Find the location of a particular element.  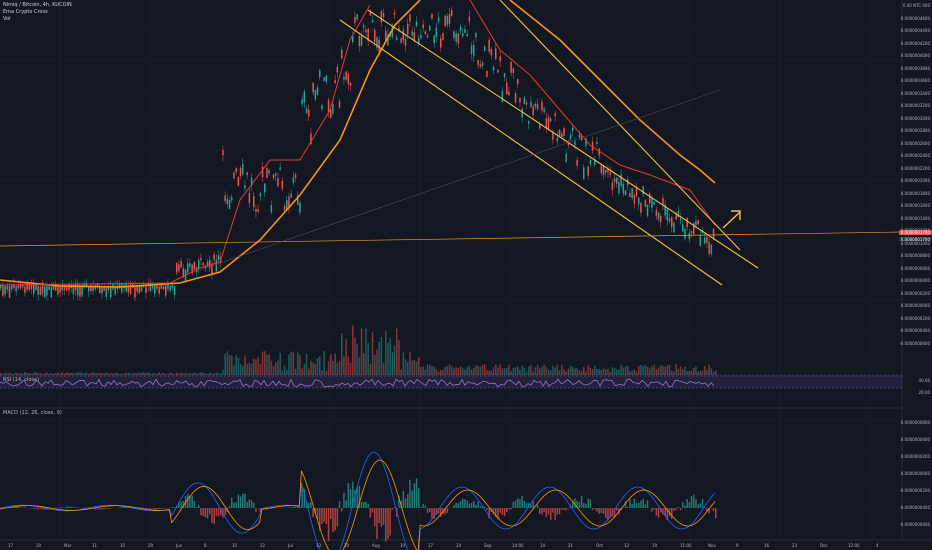

time-tick: 10 is located at coordinates (403, 545).